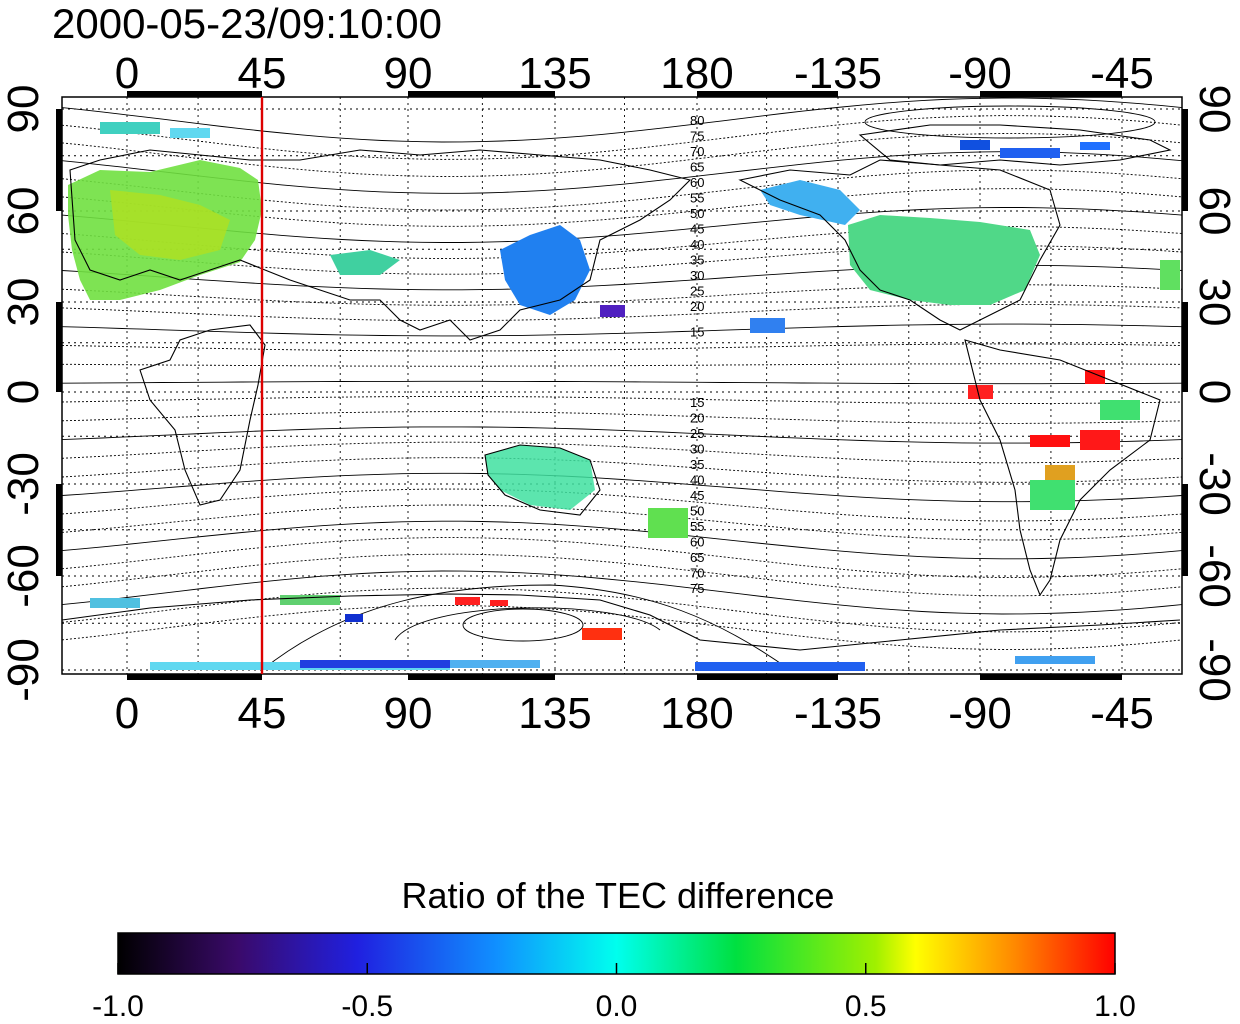  I want to click on north-contour-label: 70, so click(697, 151).